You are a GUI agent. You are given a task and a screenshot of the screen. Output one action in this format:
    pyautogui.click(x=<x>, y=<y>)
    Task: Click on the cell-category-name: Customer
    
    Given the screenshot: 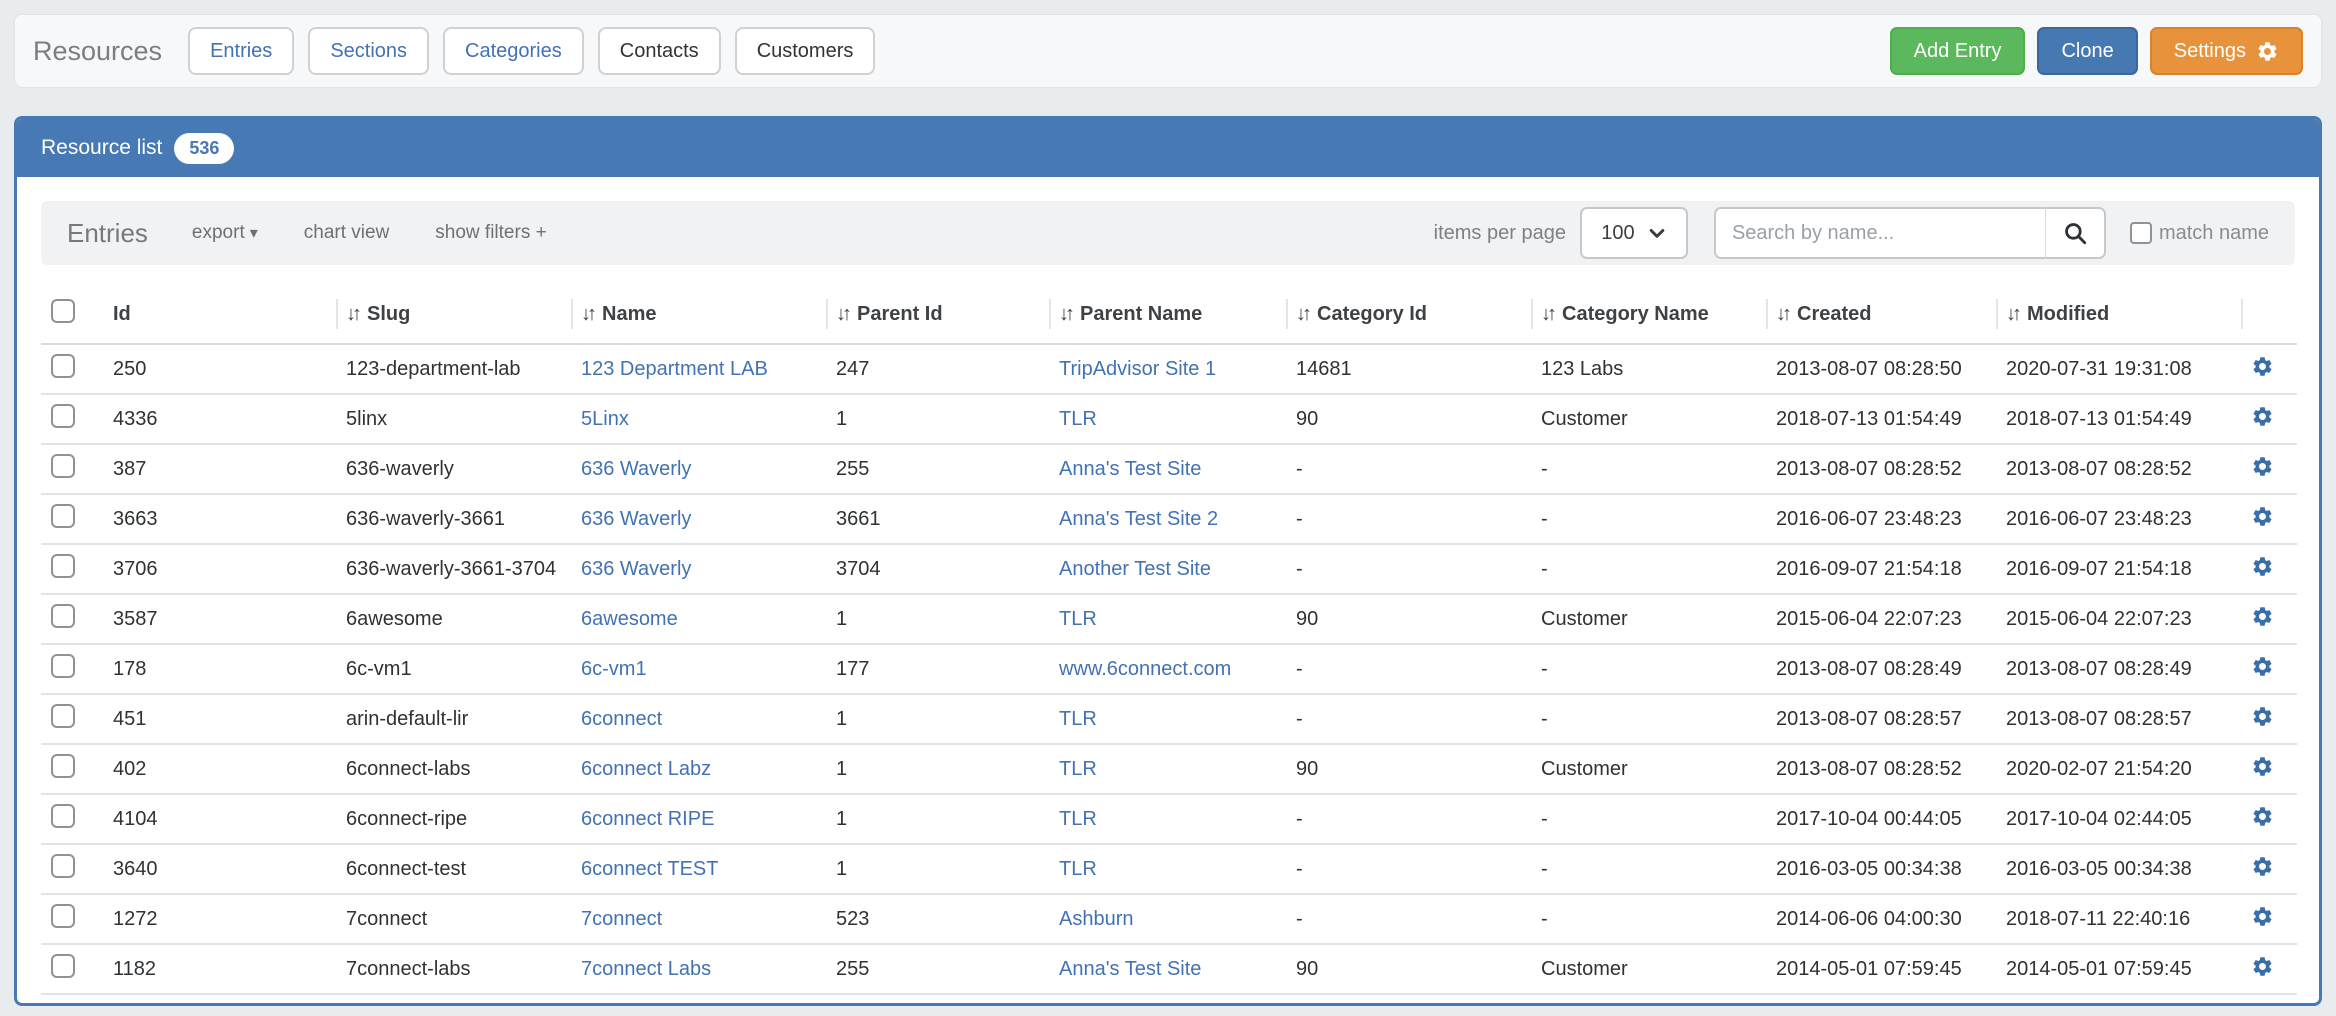 What is the action you would take?
    pyautogui.click(x=1648, y=419)
    